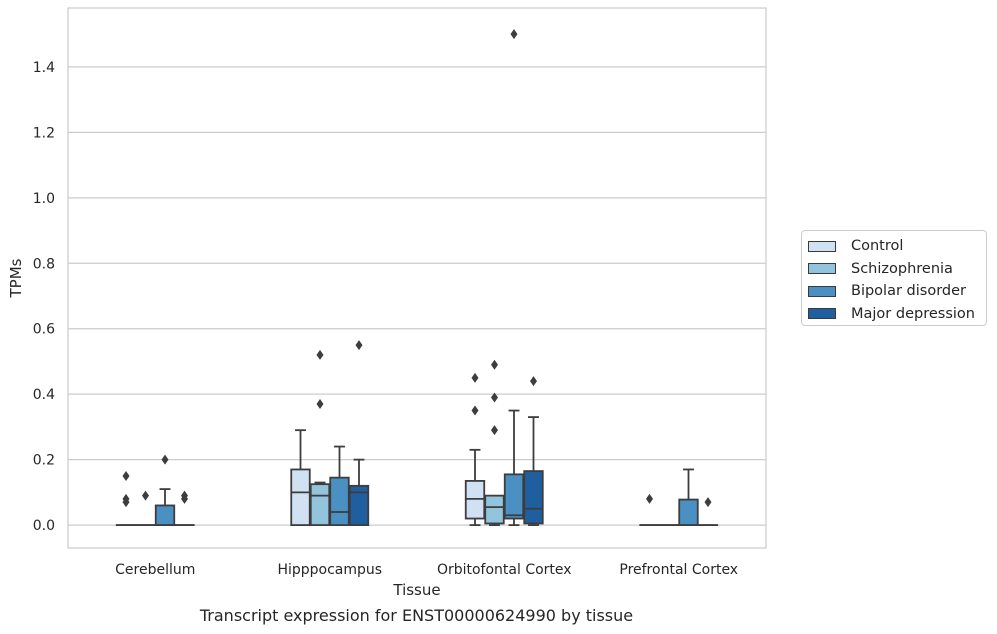 The height and width of the screenshot is (634, 997). I want to click on y-tick-labels: 0.0 0.2 0.4 0.6 0.8 1.0 1.2 1.4, so click(44, 297).